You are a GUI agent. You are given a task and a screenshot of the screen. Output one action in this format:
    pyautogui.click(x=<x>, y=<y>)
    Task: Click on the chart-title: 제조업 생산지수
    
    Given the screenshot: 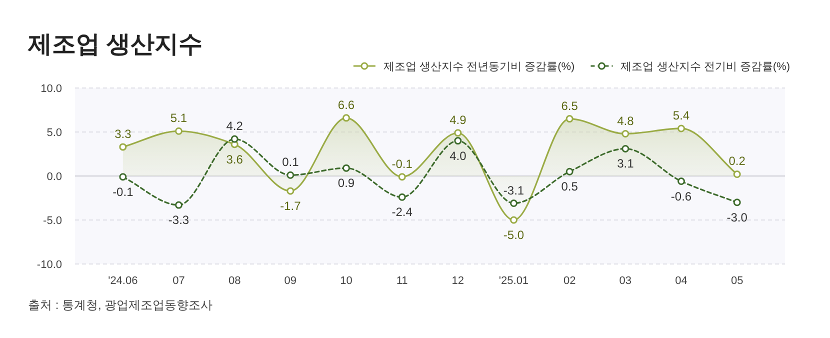 What is the action you would take?
    pyautogui.click(x=115, y=44)
    